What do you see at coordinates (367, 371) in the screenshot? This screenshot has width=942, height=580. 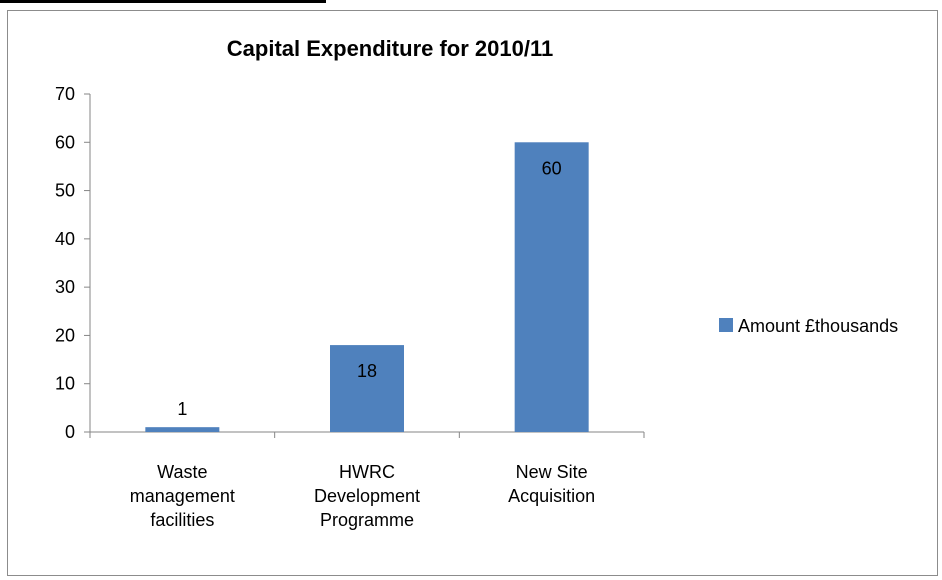 I see `data-label: 18` at bounding box center [367, 371].